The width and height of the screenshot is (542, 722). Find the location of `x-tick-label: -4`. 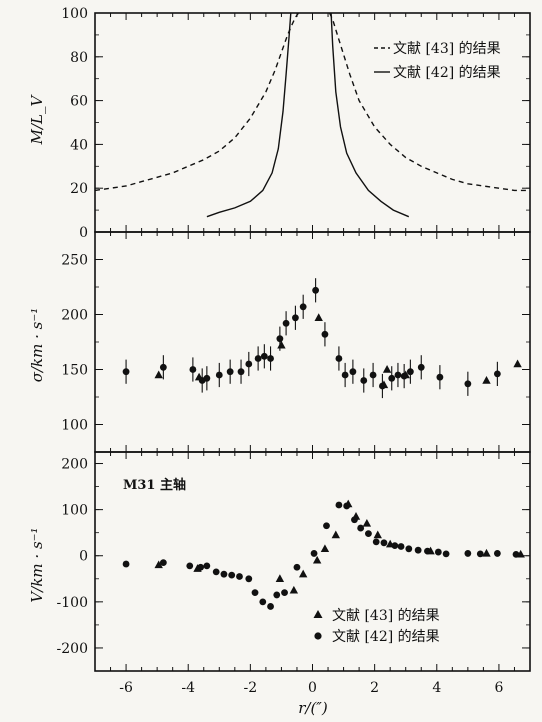

x-tick-label: -4 is located at coordinates (188, 688).